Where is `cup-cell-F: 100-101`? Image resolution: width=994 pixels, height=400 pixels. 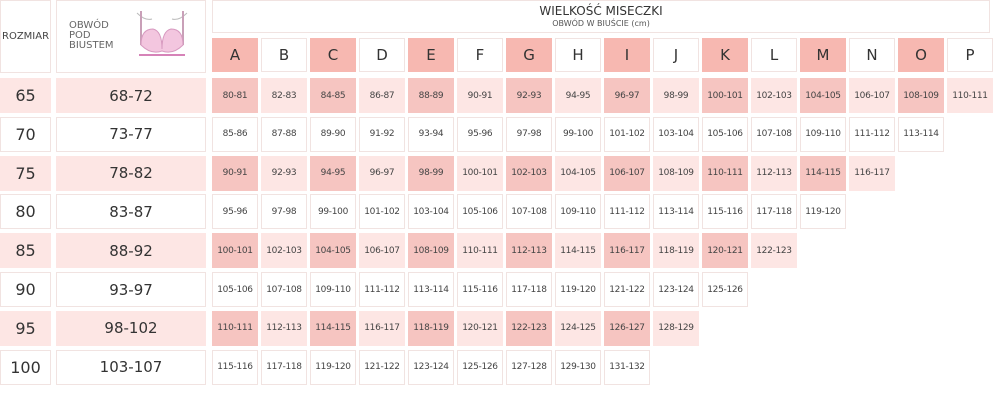
cup-cell-F: 100-101 is located at coordinates (480, 173).